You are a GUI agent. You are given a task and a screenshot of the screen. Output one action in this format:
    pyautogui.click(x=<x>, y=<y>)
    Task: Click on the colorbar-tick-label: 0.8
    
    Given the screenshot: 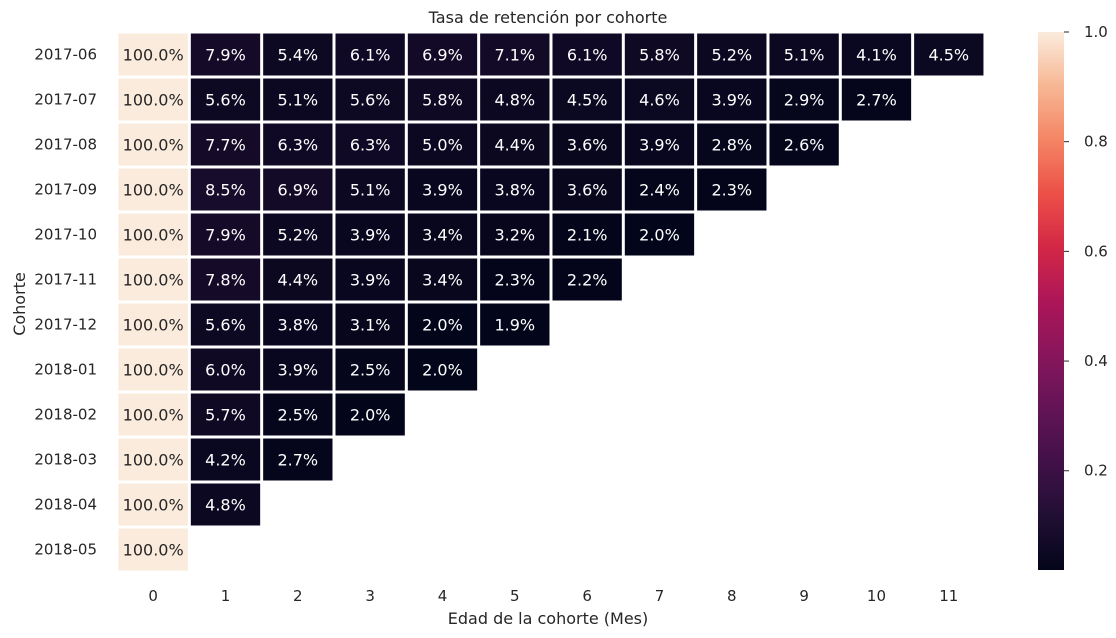 What is the action you would take?
    pyautogui.click(x=1096, y=142)
    